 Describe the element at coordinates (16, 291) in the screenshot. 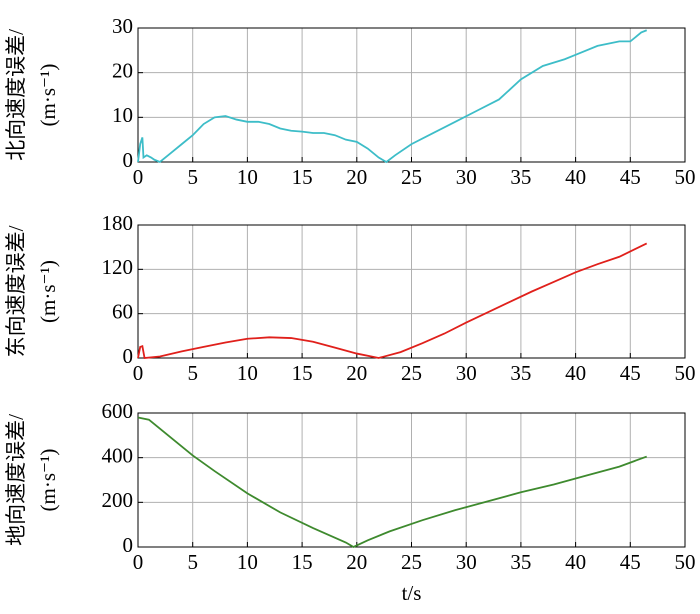

I see `y-axis-label: 东向速度误差/` at that location.